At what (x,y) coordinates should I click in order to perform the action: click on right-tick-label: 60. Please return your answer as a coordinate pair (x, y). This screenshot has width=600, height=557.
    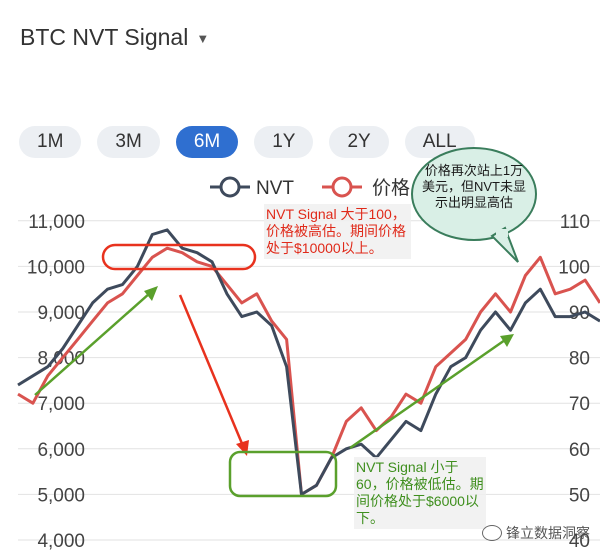
    Looking at the image, I should click on (579, 450).